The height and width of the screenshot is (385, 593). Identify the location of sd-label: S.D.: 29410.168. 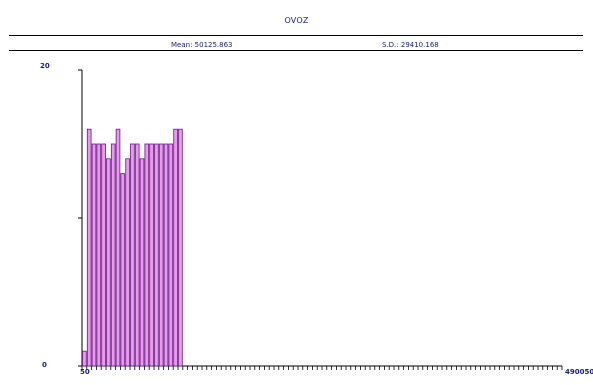
(410, 45).